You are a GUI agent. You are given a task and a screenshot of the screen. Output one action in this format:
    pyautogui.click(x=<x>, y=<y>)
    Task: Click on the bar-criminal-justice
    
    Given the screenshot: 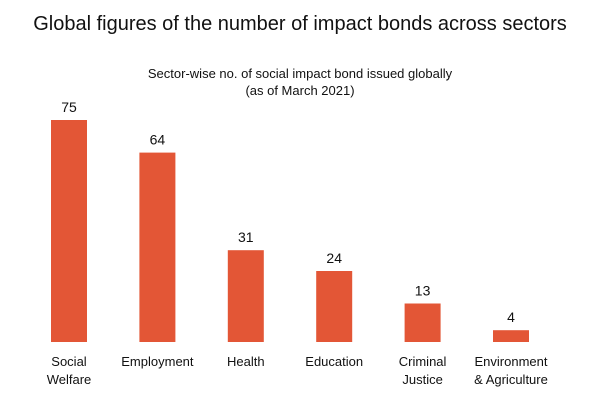 What is the action you would take?
    pyautogui.click(x=422, y=322)
    